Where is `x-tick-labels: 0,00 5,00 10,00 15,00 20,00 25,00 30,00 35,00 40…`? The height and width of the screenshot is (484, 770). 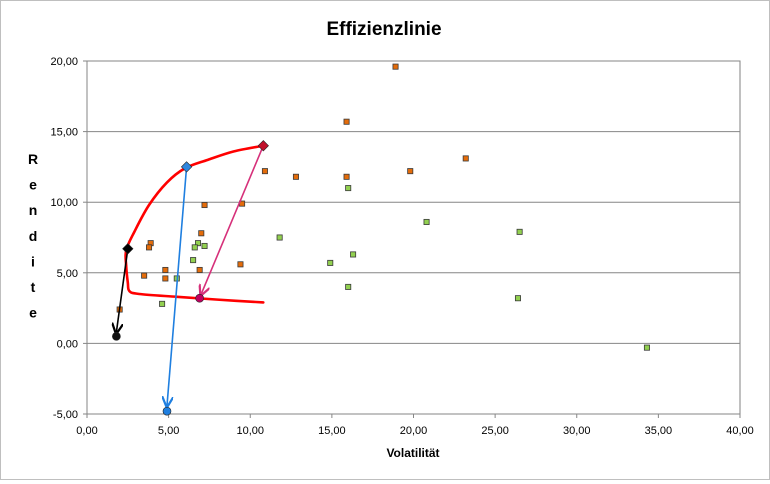
x-tick-labels: 0,00 5,00 10,00 15,00 20,00 25,00 30,00 35,00 40… is located at coordinates (414, 431).